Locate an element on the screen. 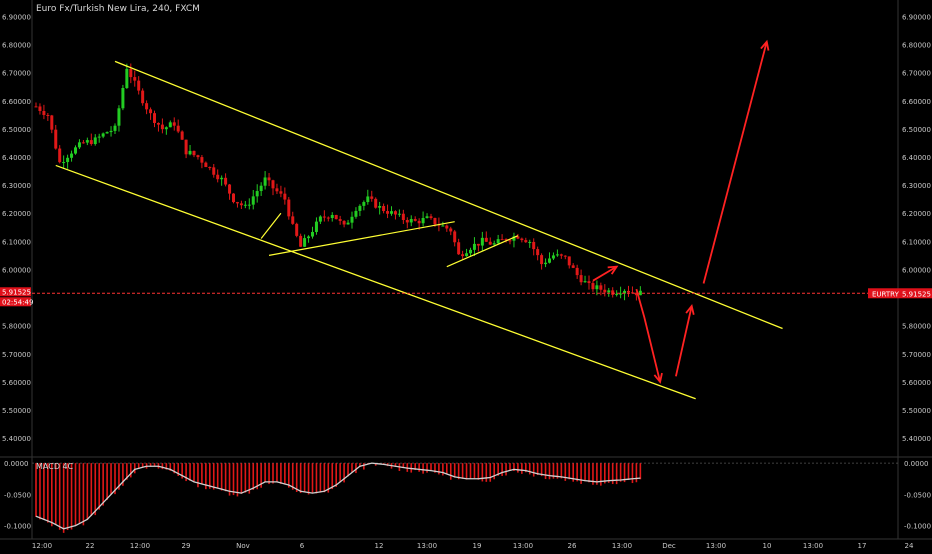 The width and height of the screenshot is (932, 554). macd-y-tick-right: -0.1000 is located at coordinates (917, 527).